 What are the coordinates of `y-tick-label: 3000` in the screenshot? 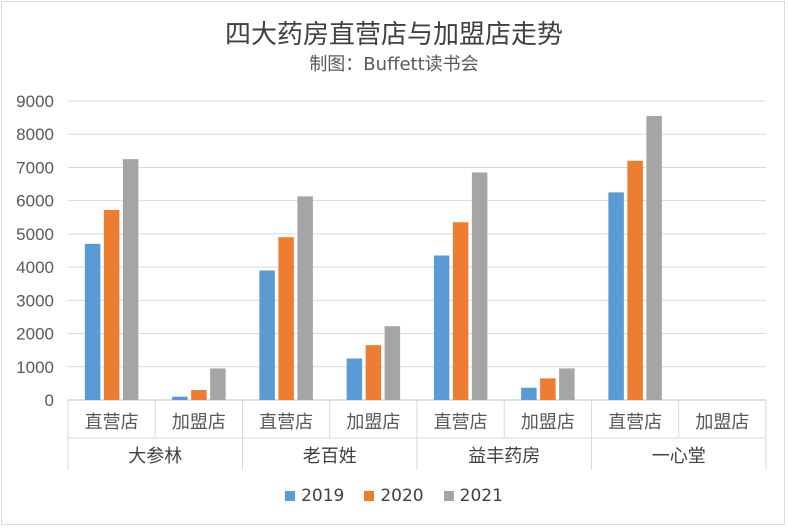 It's located at (35, 300).